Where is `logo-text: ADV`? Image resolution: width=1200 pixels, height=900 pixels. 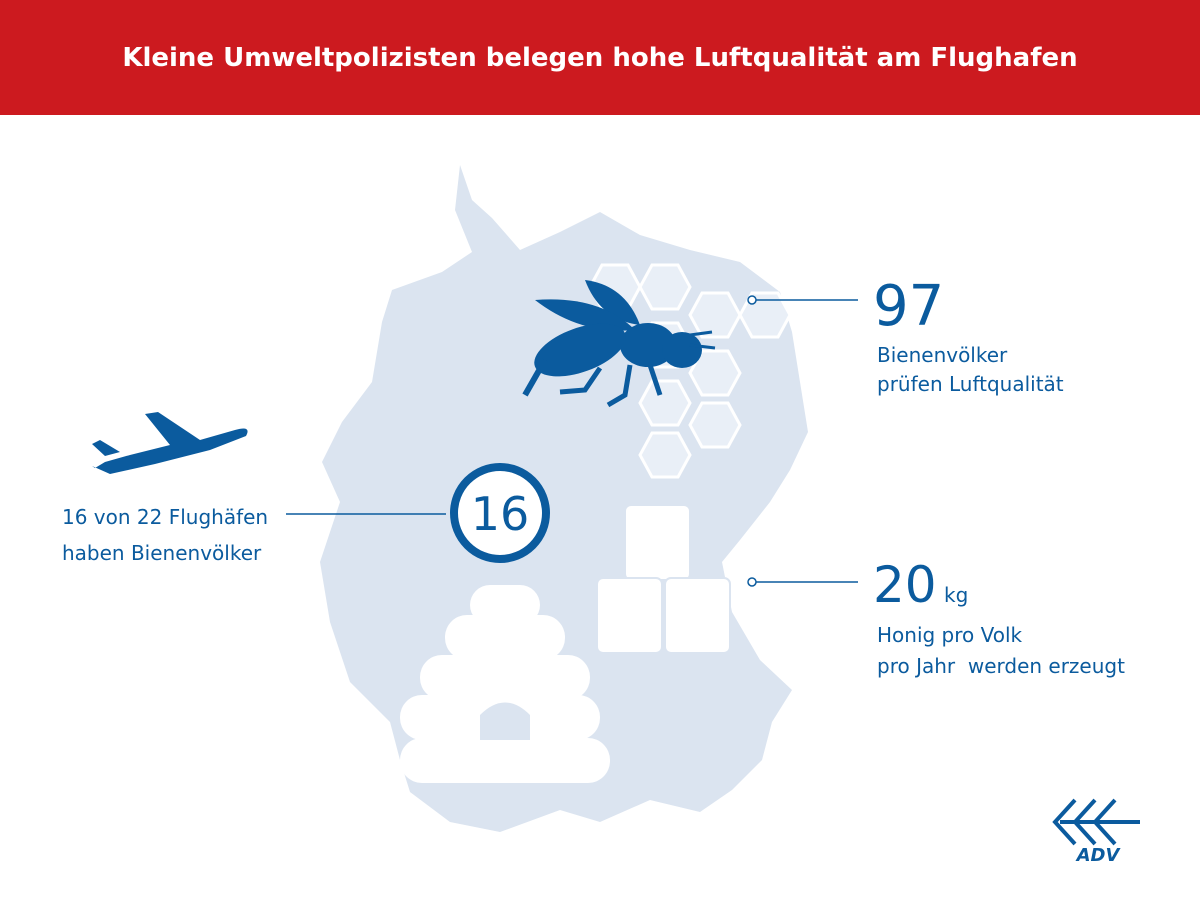
logo-text: ADV is located at coordinates (1098, 855).